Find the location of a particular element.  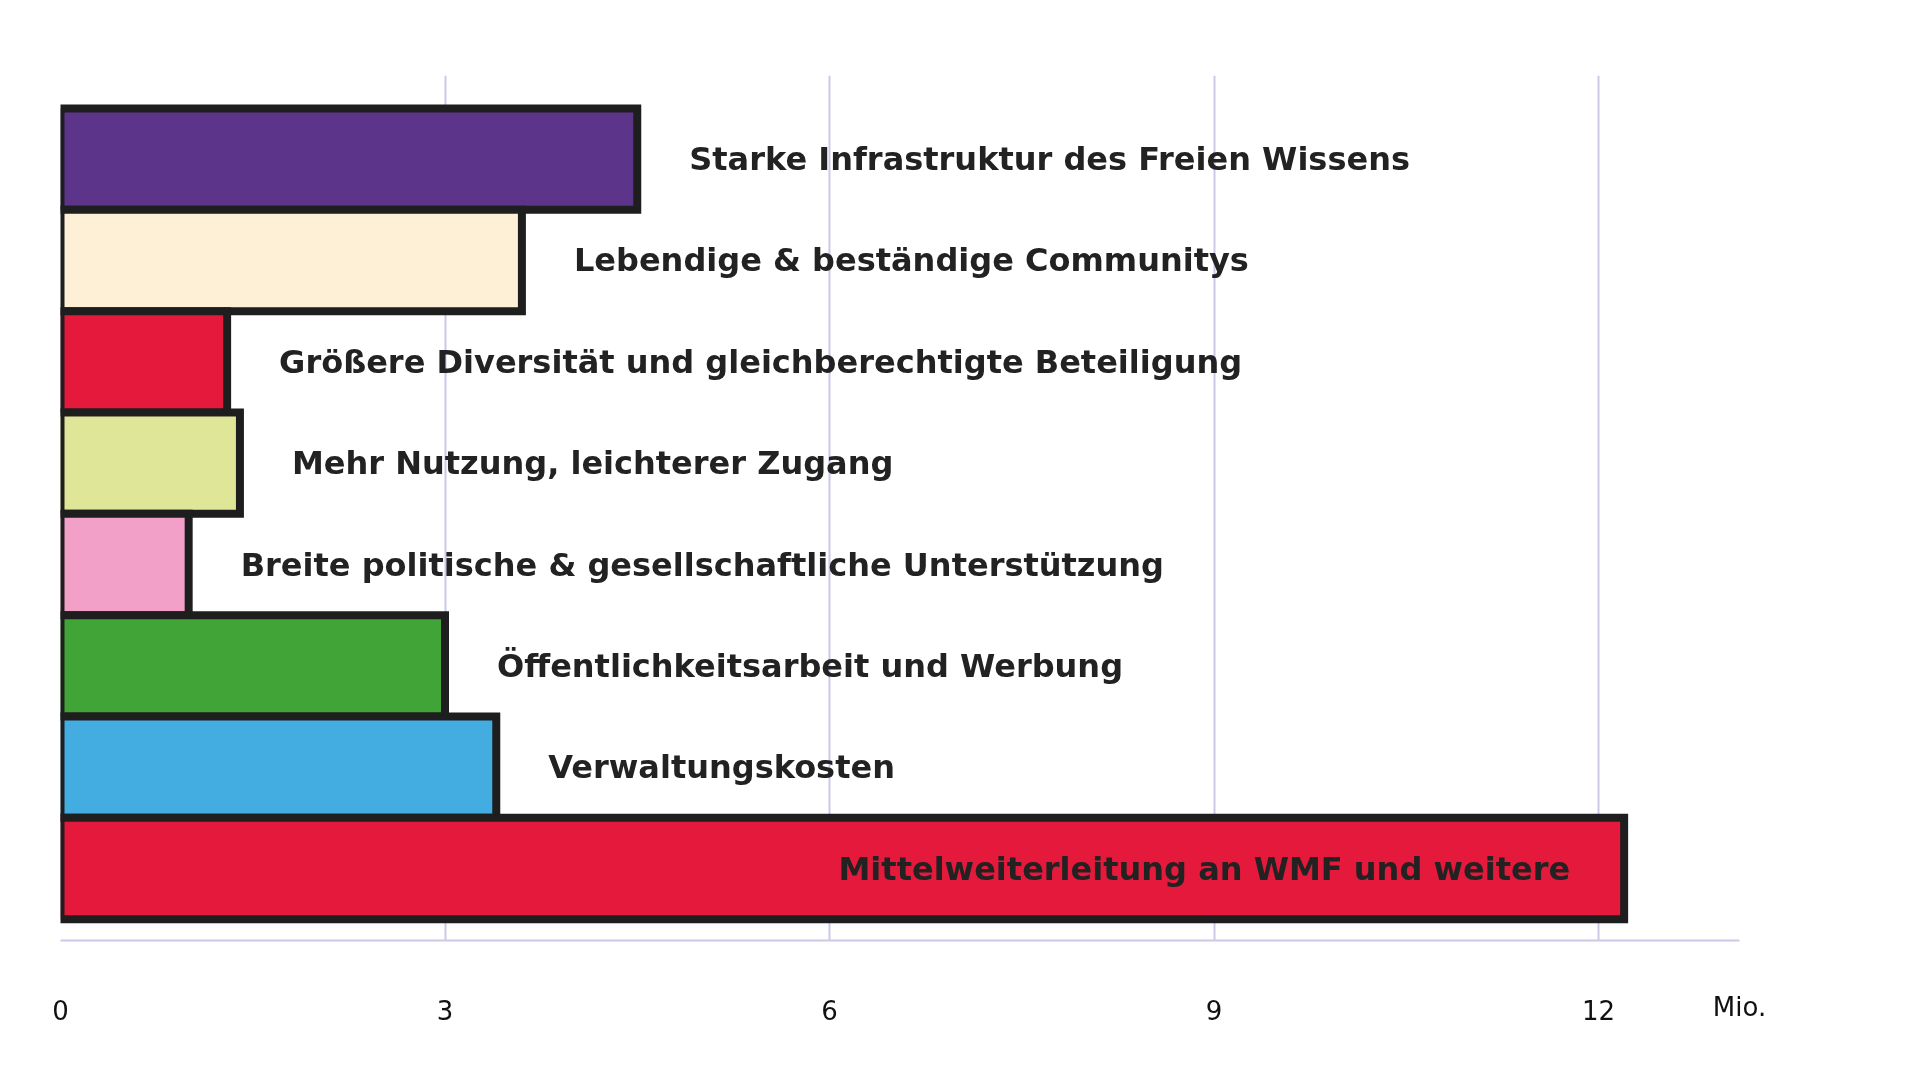

y-tick-label: Verwaltungskosten is located at coordinates (721, 767).